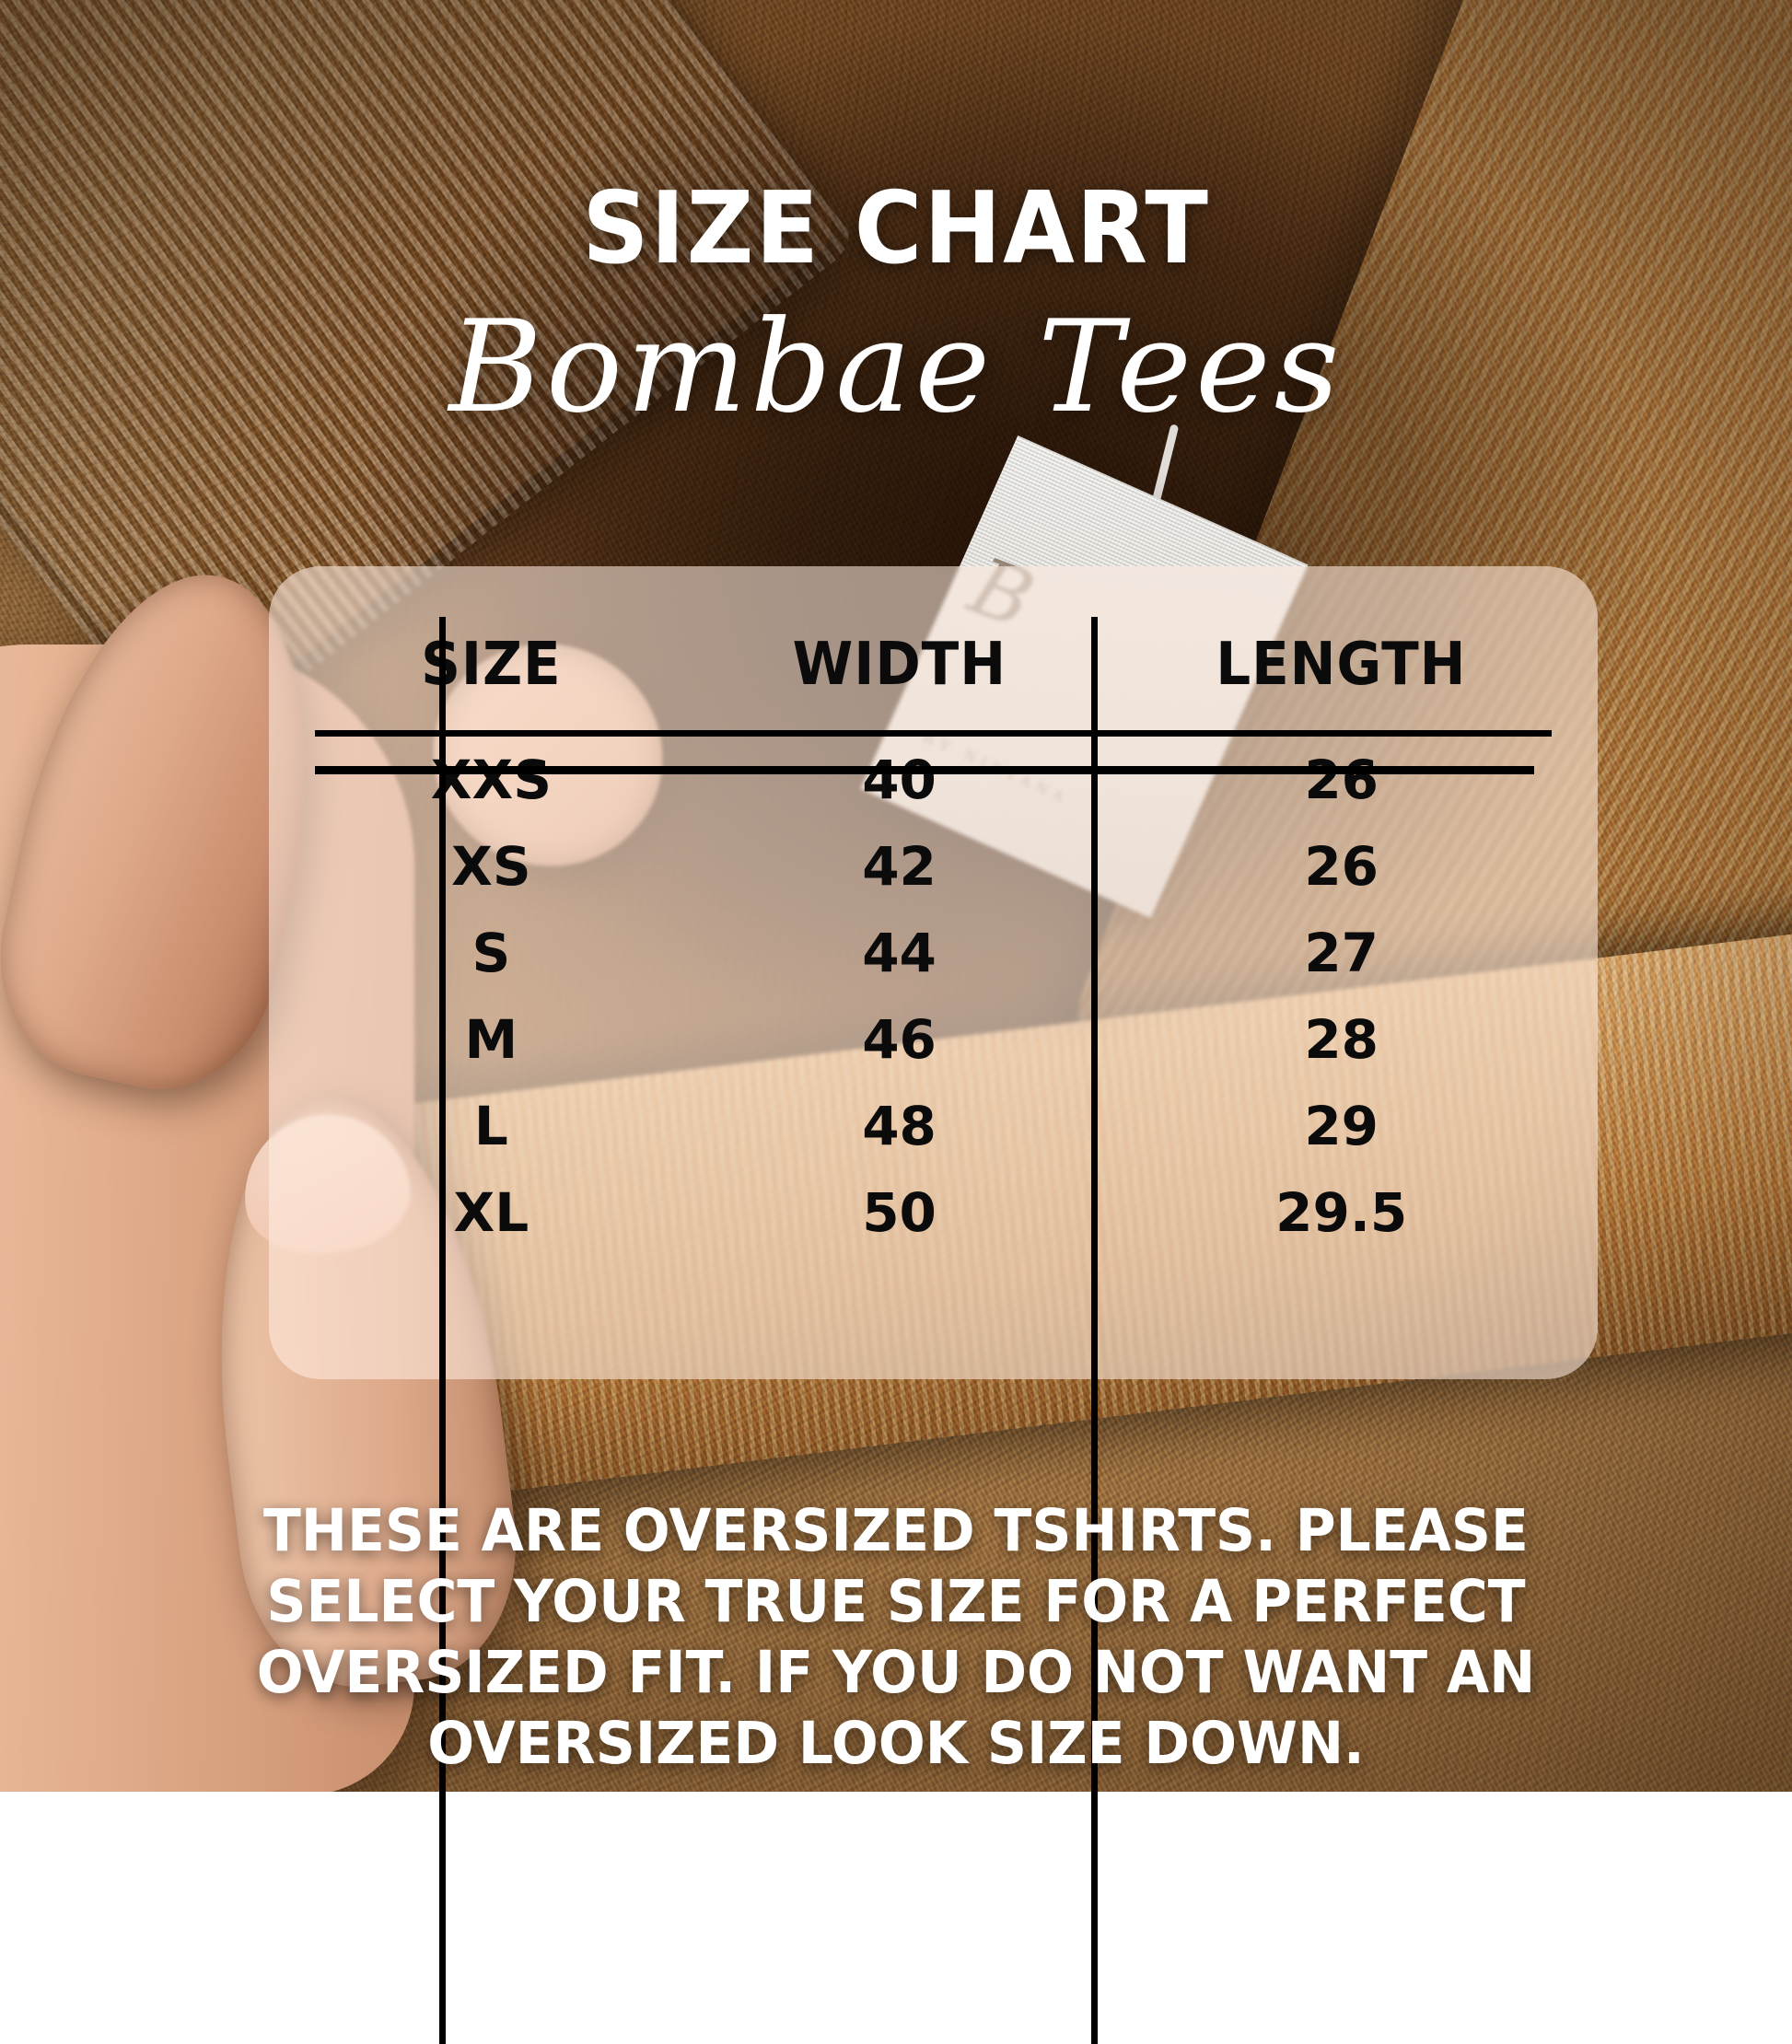  What do you see at coordinates (491, 779) in the screenshot?
I see `cell-size: XXS` at bounding box center [491, 779].